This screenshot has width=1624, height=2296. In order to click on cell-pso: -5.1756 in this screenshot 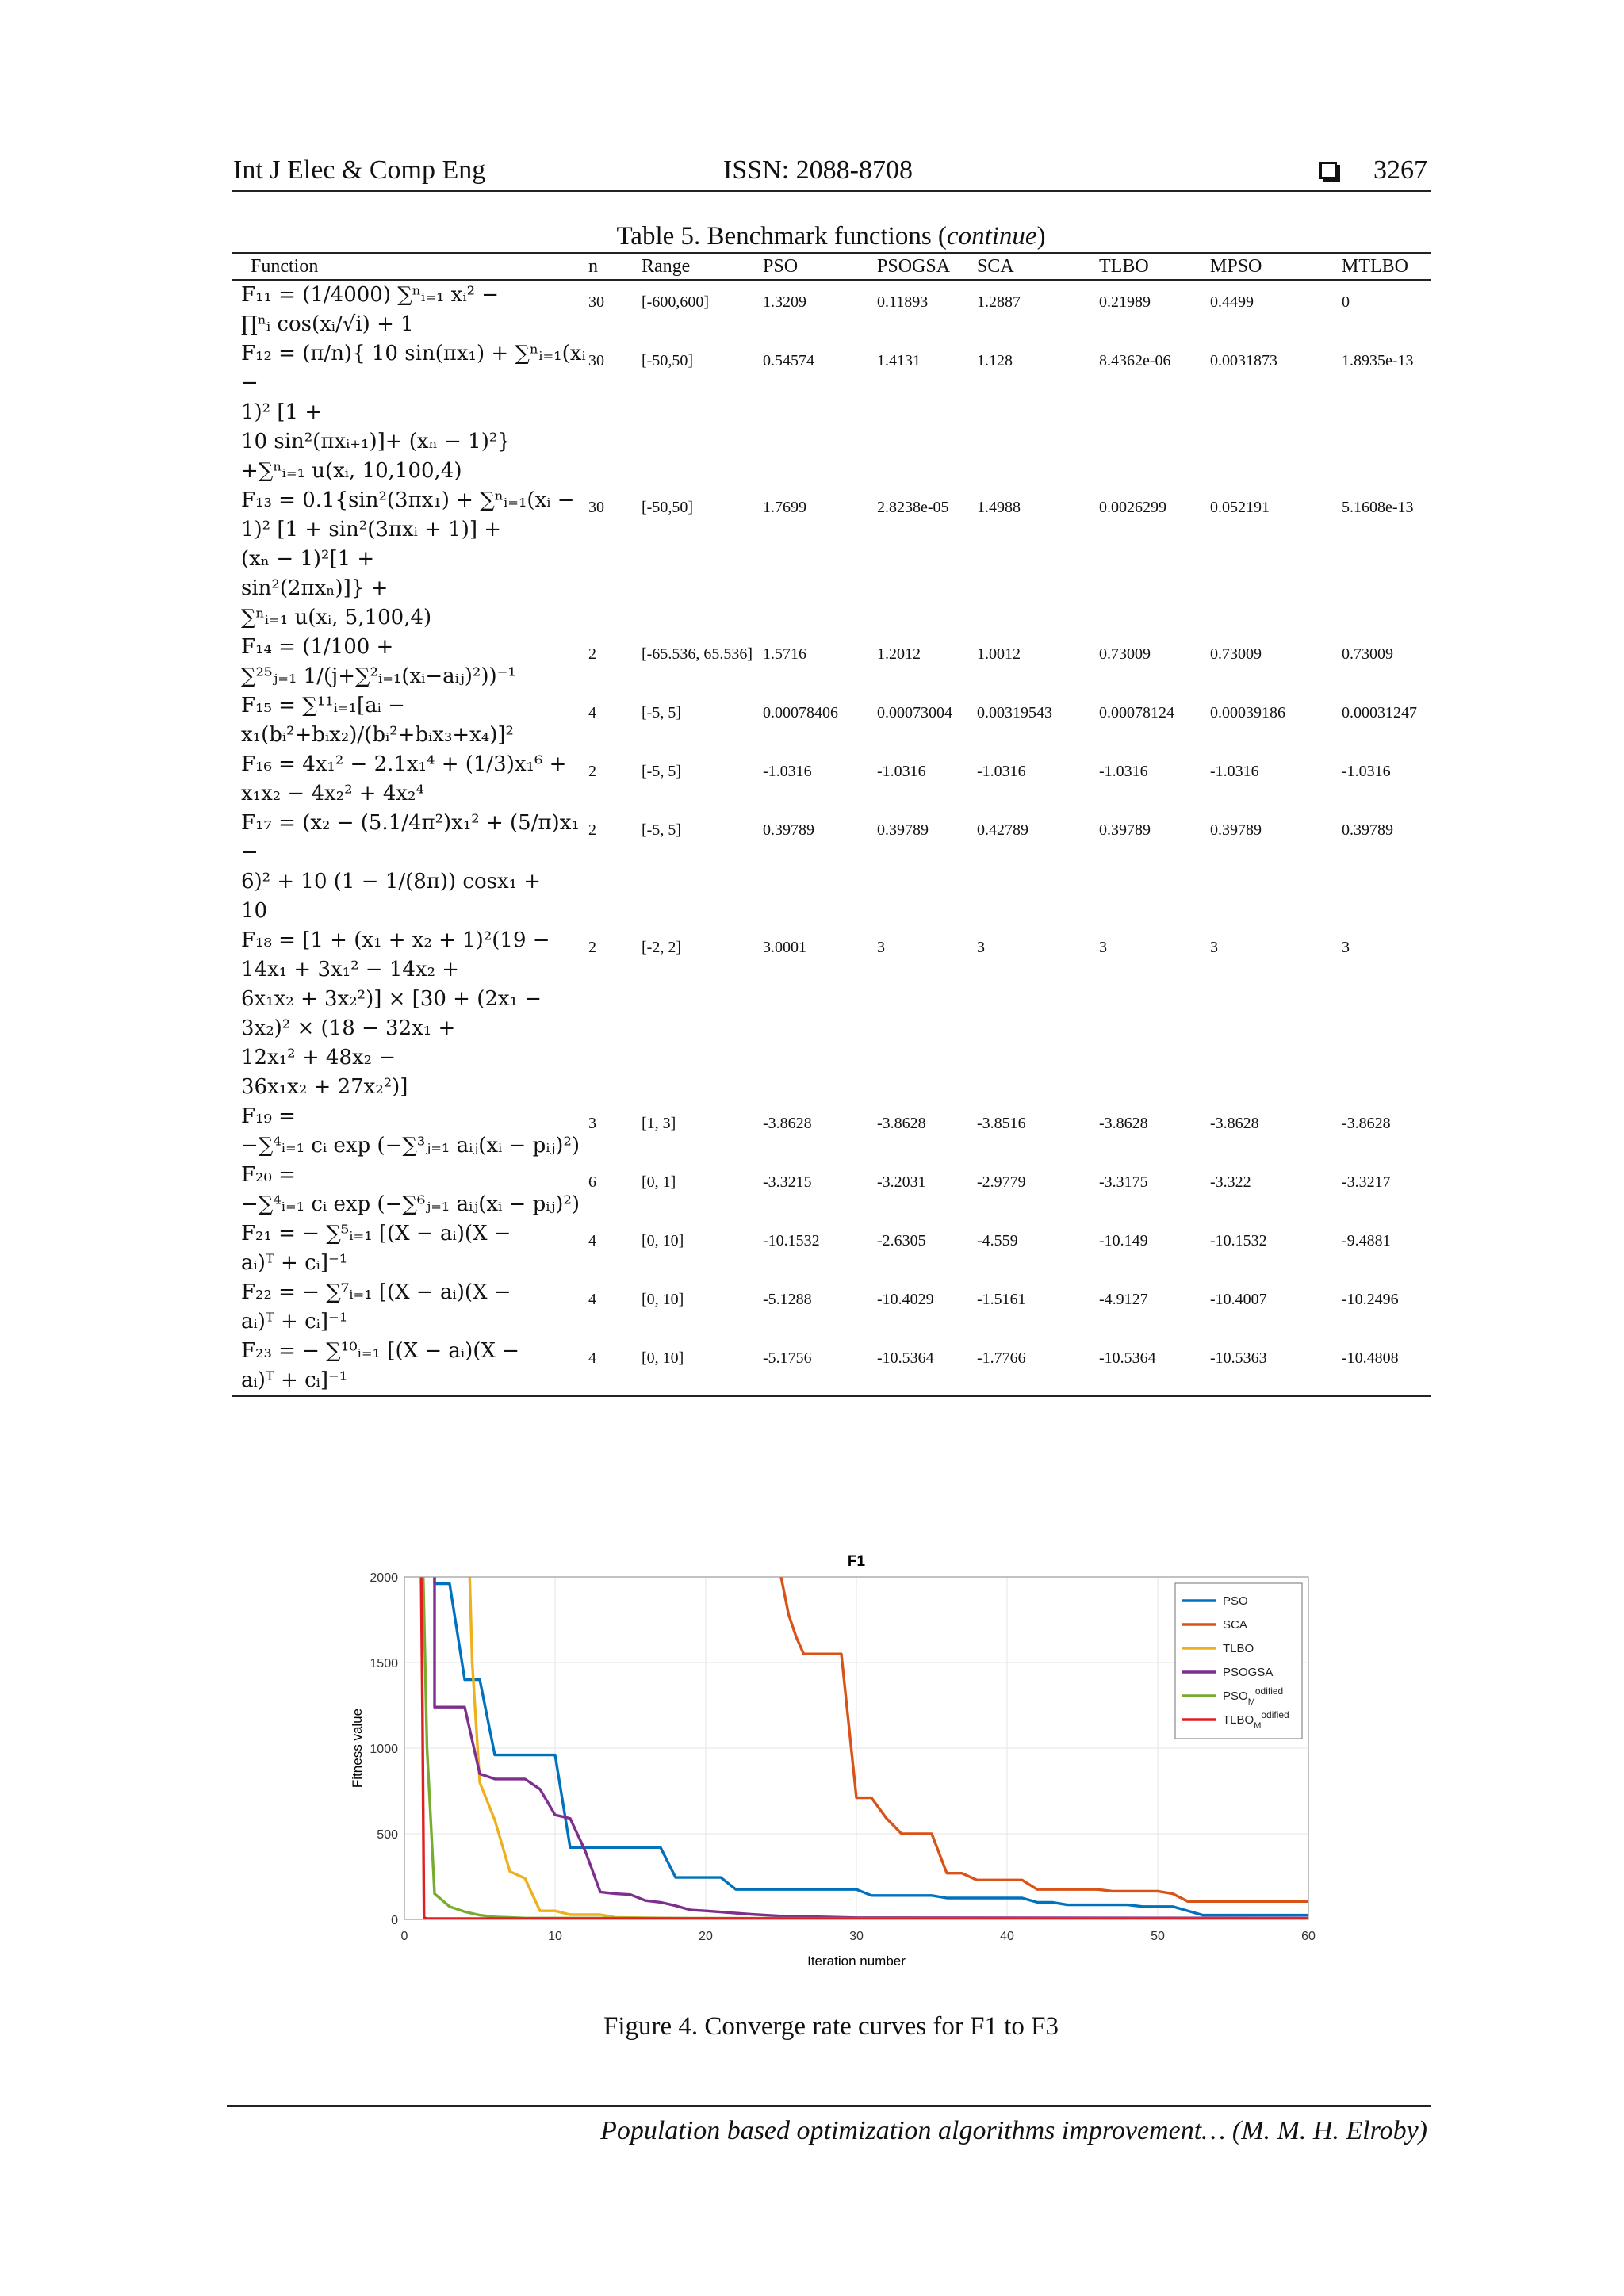, I will do `click(810, 1367)`.